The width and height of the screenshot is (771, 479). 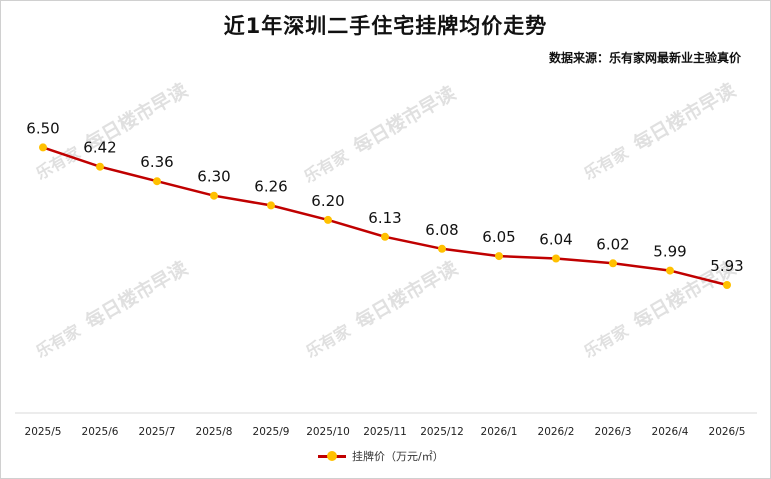 What do you see at coordinates (442, 432) in the screenshot?
I see `x-tick-label: 2025/12` at bounding box center [442, 432].